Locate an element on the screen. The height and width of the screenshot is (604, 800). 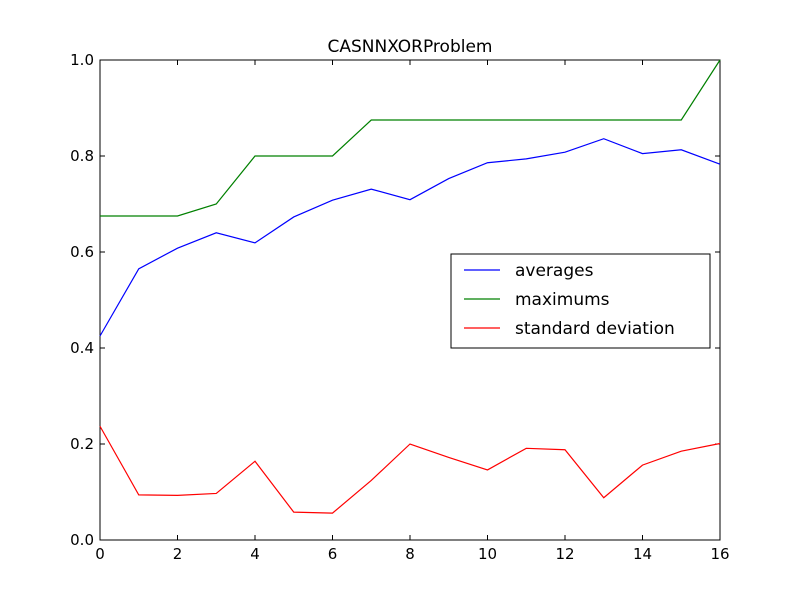
y-tick-label: 0.4 is located at coordinates (82, 348).